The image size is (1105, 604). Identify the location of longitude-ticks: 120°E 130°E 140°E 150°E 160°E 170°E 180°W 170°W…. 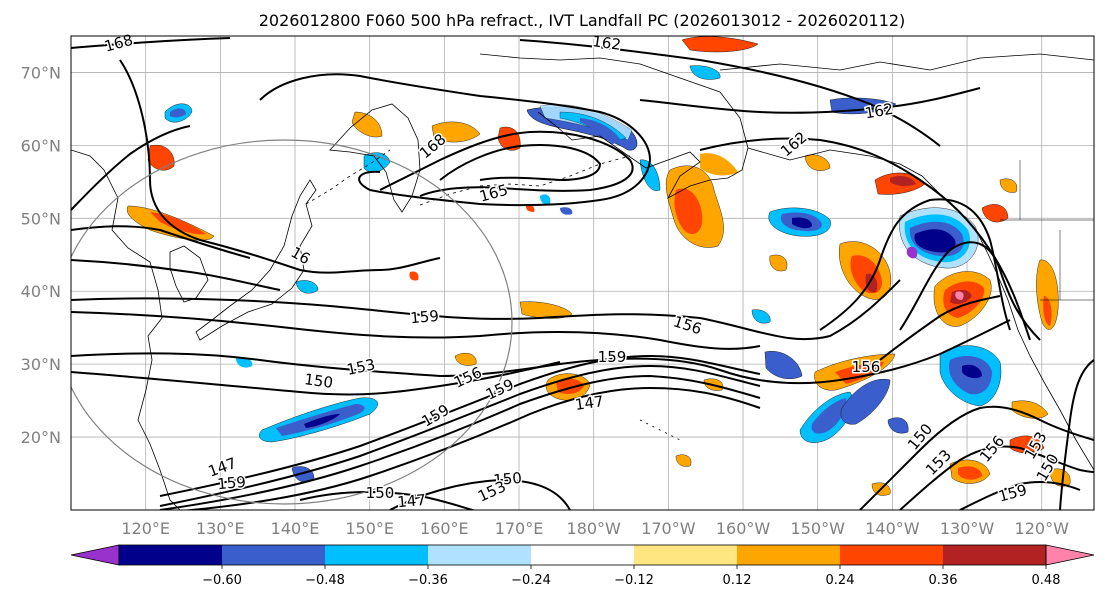
(595, 528).